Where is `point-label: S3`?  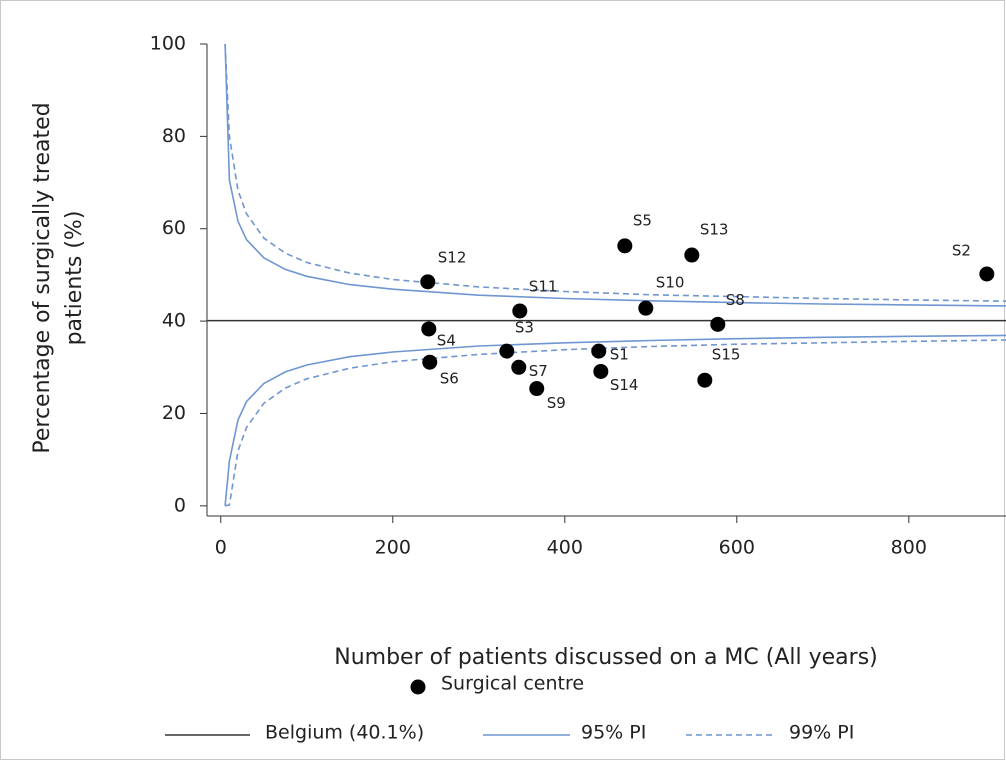 point-label: S3 is located at coordinates (524, 328).